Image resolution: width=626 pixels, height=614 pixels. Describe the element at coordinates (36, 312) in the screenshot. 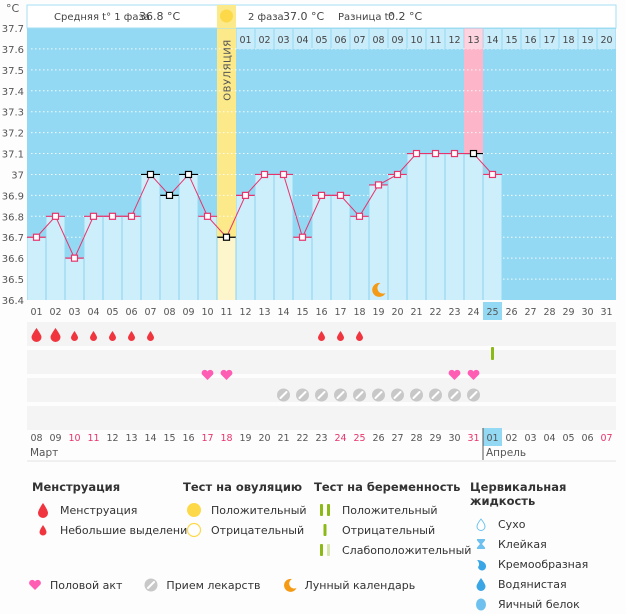

I see `cycle-day-label: 01` at that location.